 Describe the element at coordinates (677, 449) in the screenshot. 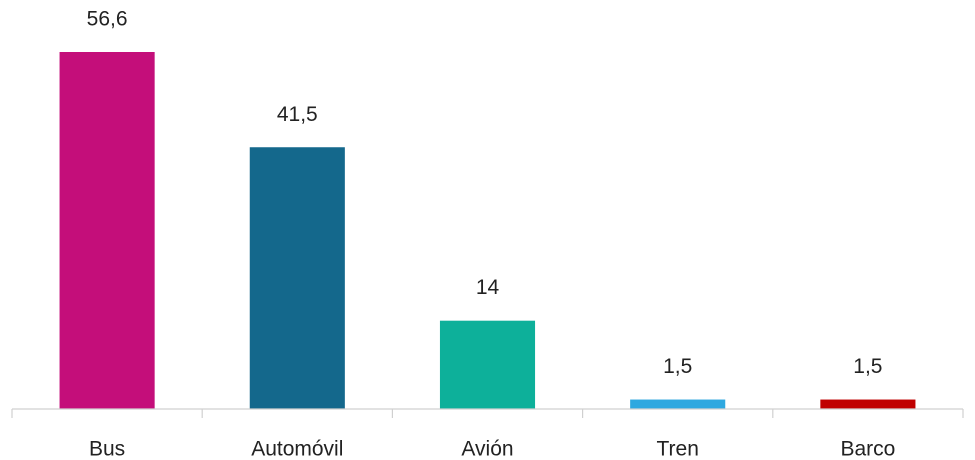

I see `x-tick-label: Tren` at that location.